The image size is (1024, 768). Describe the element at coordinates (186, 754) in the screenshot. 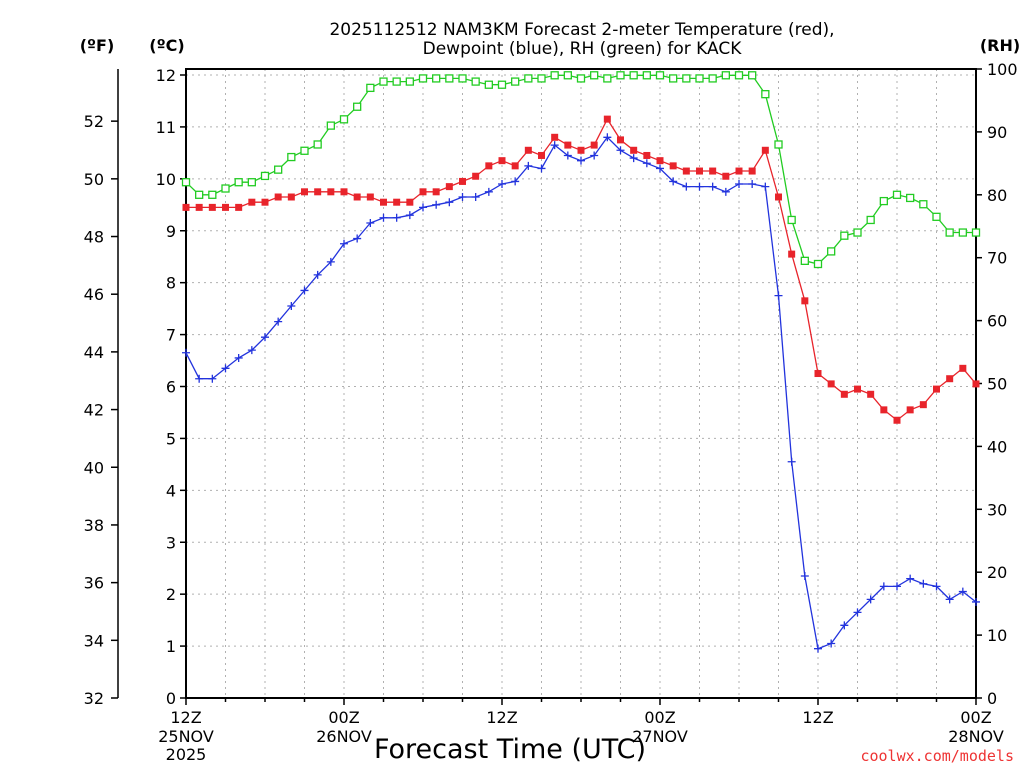

I see `x-tick-label-year: 2025` at that location.